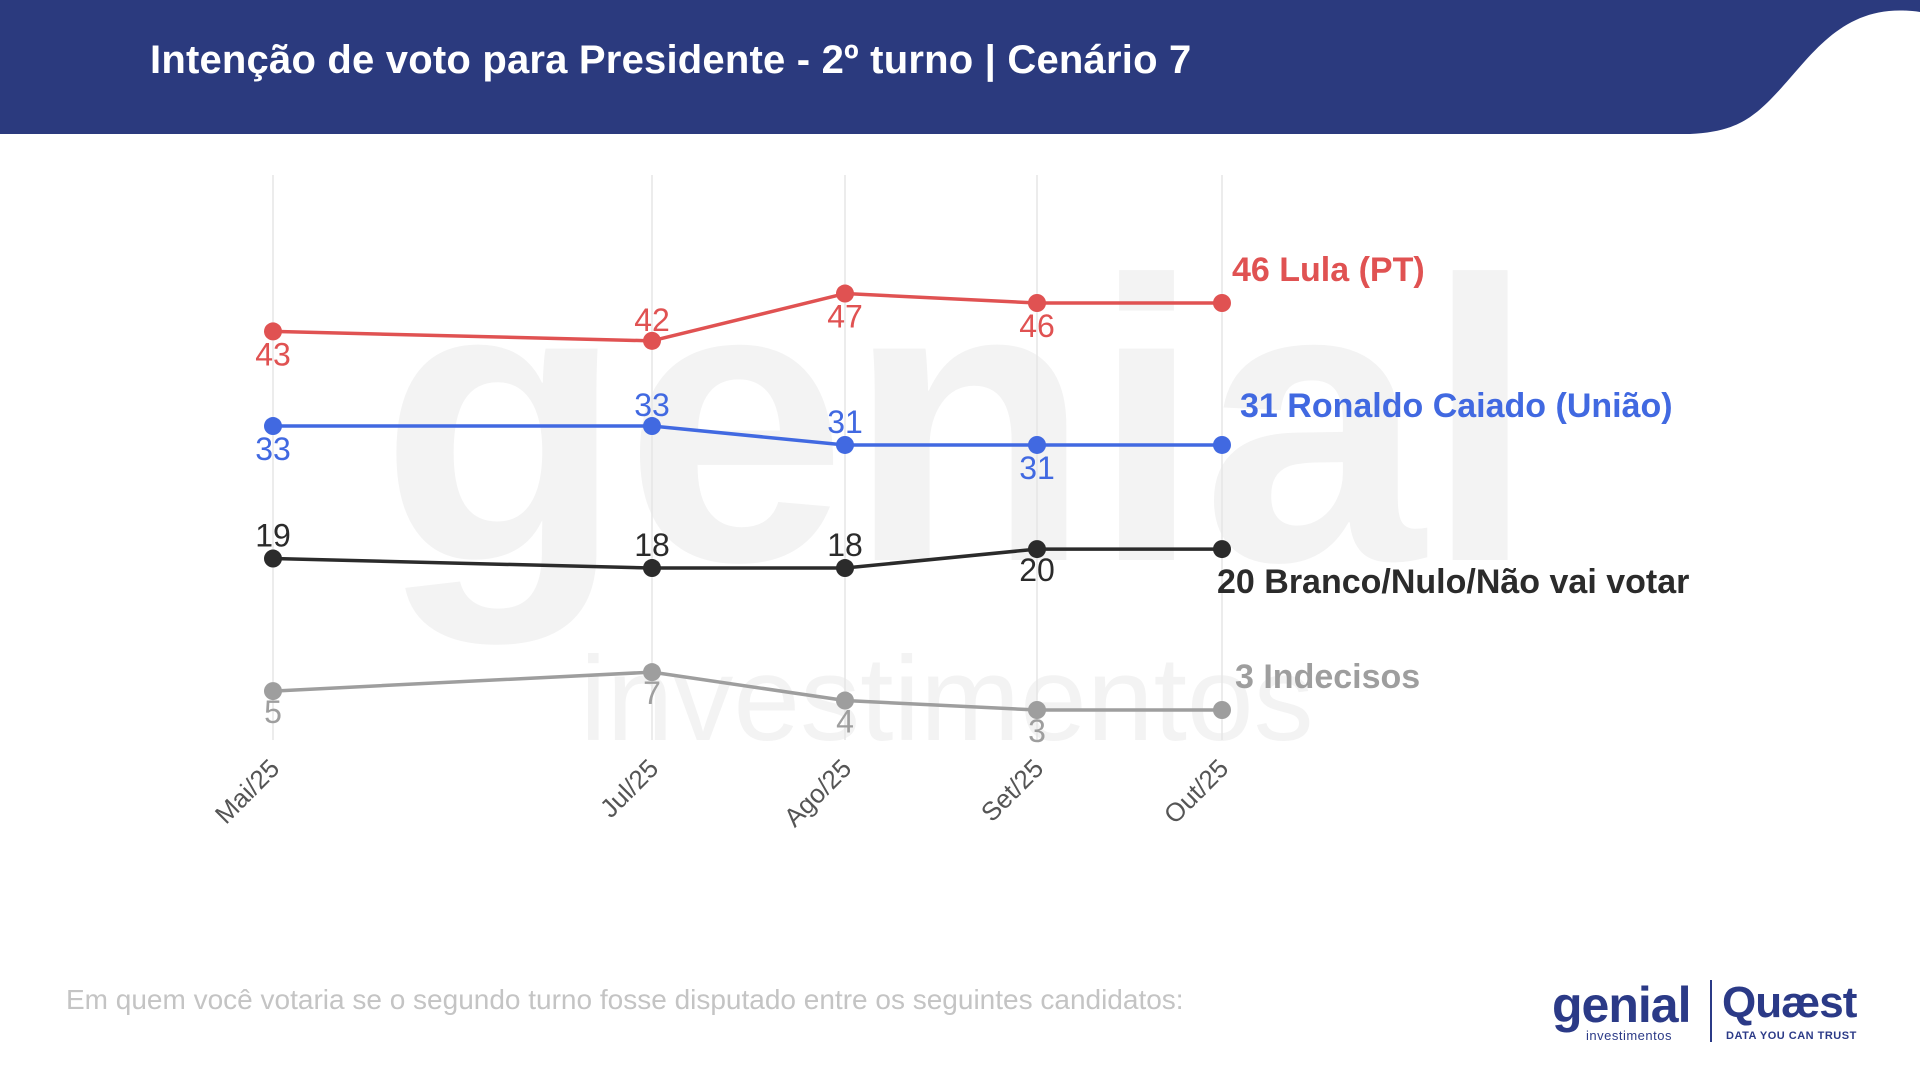  I want to click on data-label: 3, so click(1037, 731).